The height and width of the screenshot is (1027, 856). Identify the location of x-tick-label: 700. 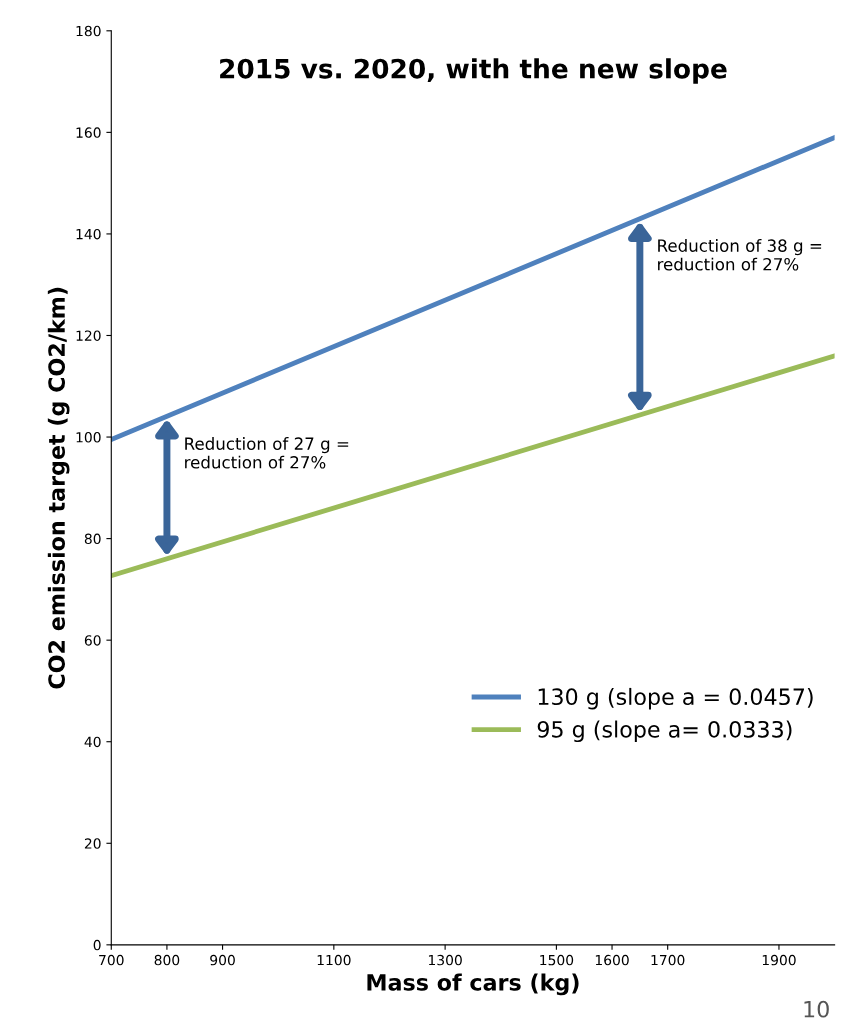
(111, 960).